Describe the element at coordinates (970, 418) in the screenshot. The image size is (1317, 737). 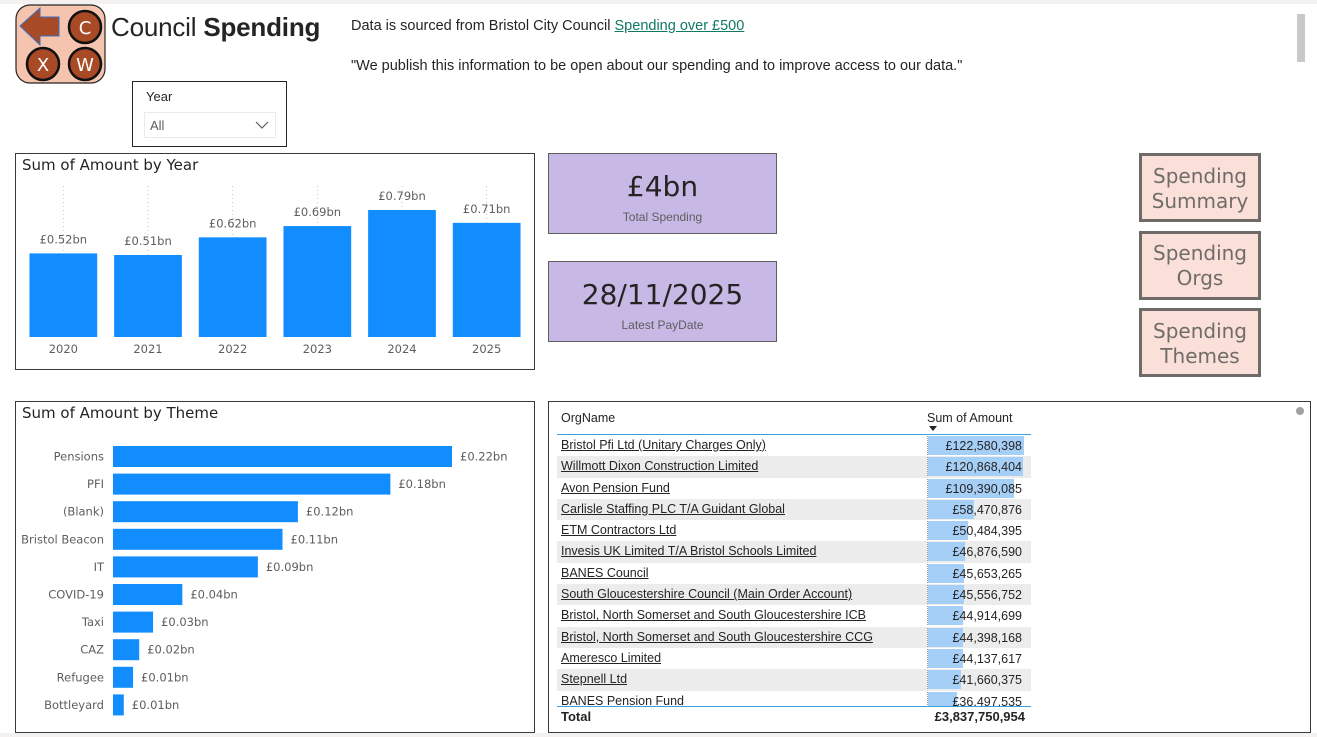
I see `column-header-sum-of-amount: Sum of Amount` at that location.